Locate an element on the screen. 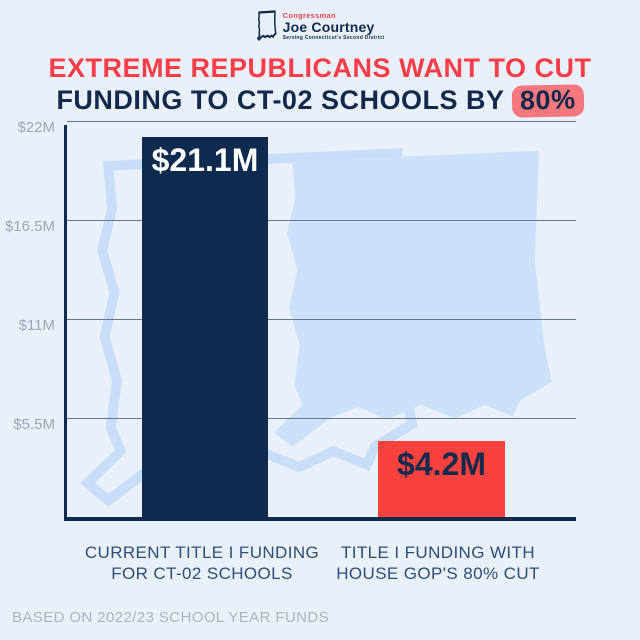 This screenshot has height=640, width=640. y-axis-labels: $22M $16.5M $11M $5.5M is located at coordinates (27, 320).